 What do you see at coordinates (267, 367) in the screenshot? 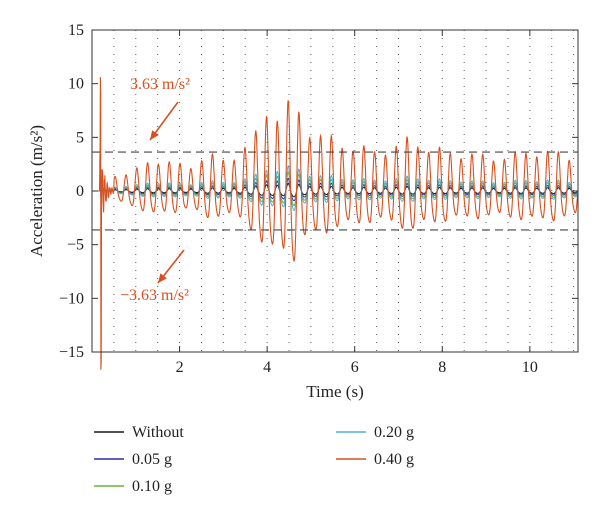
I see `x-tick-label: 4` at bounding box center [267, 367].